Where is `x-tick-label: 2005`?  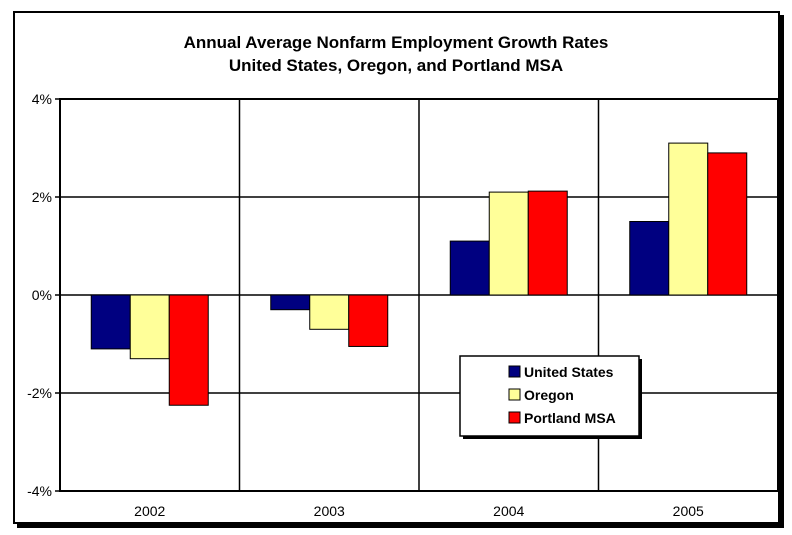
x-tick-label: 2005 is located at coordinates (688, 511).